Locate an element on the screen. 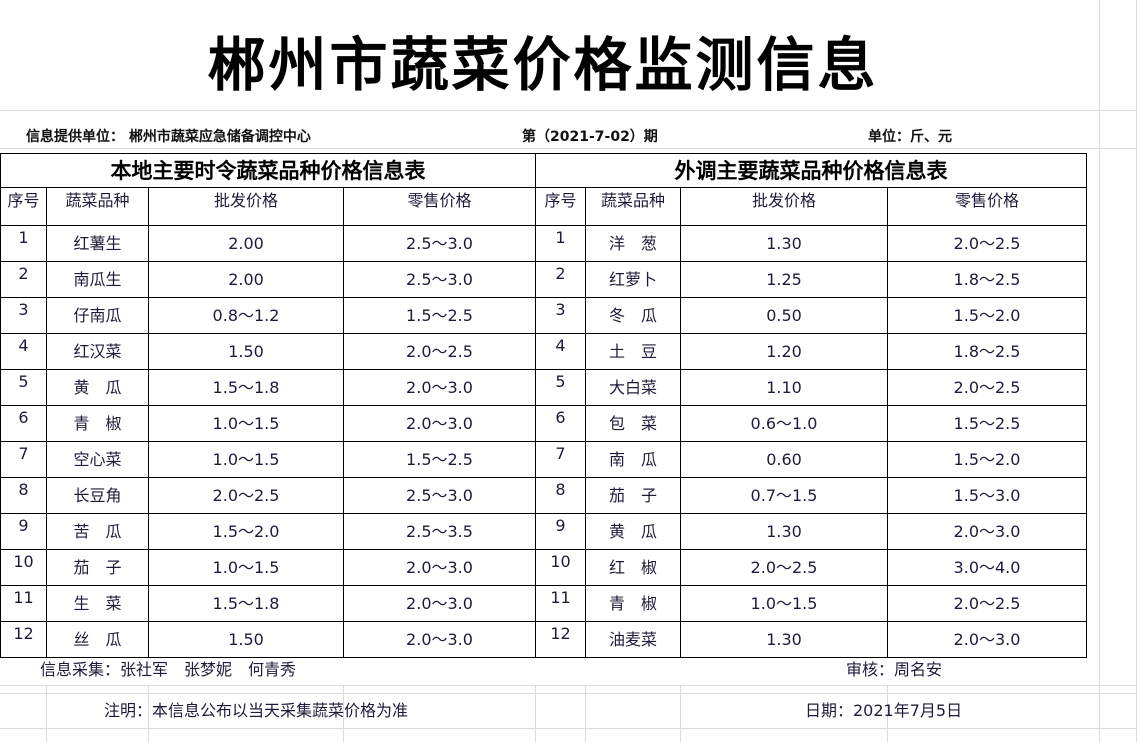 The width and height of the screenshot is (1137, 742). local-wholesale-price: 0.8～1.2 is located at coordinates (246, 315).